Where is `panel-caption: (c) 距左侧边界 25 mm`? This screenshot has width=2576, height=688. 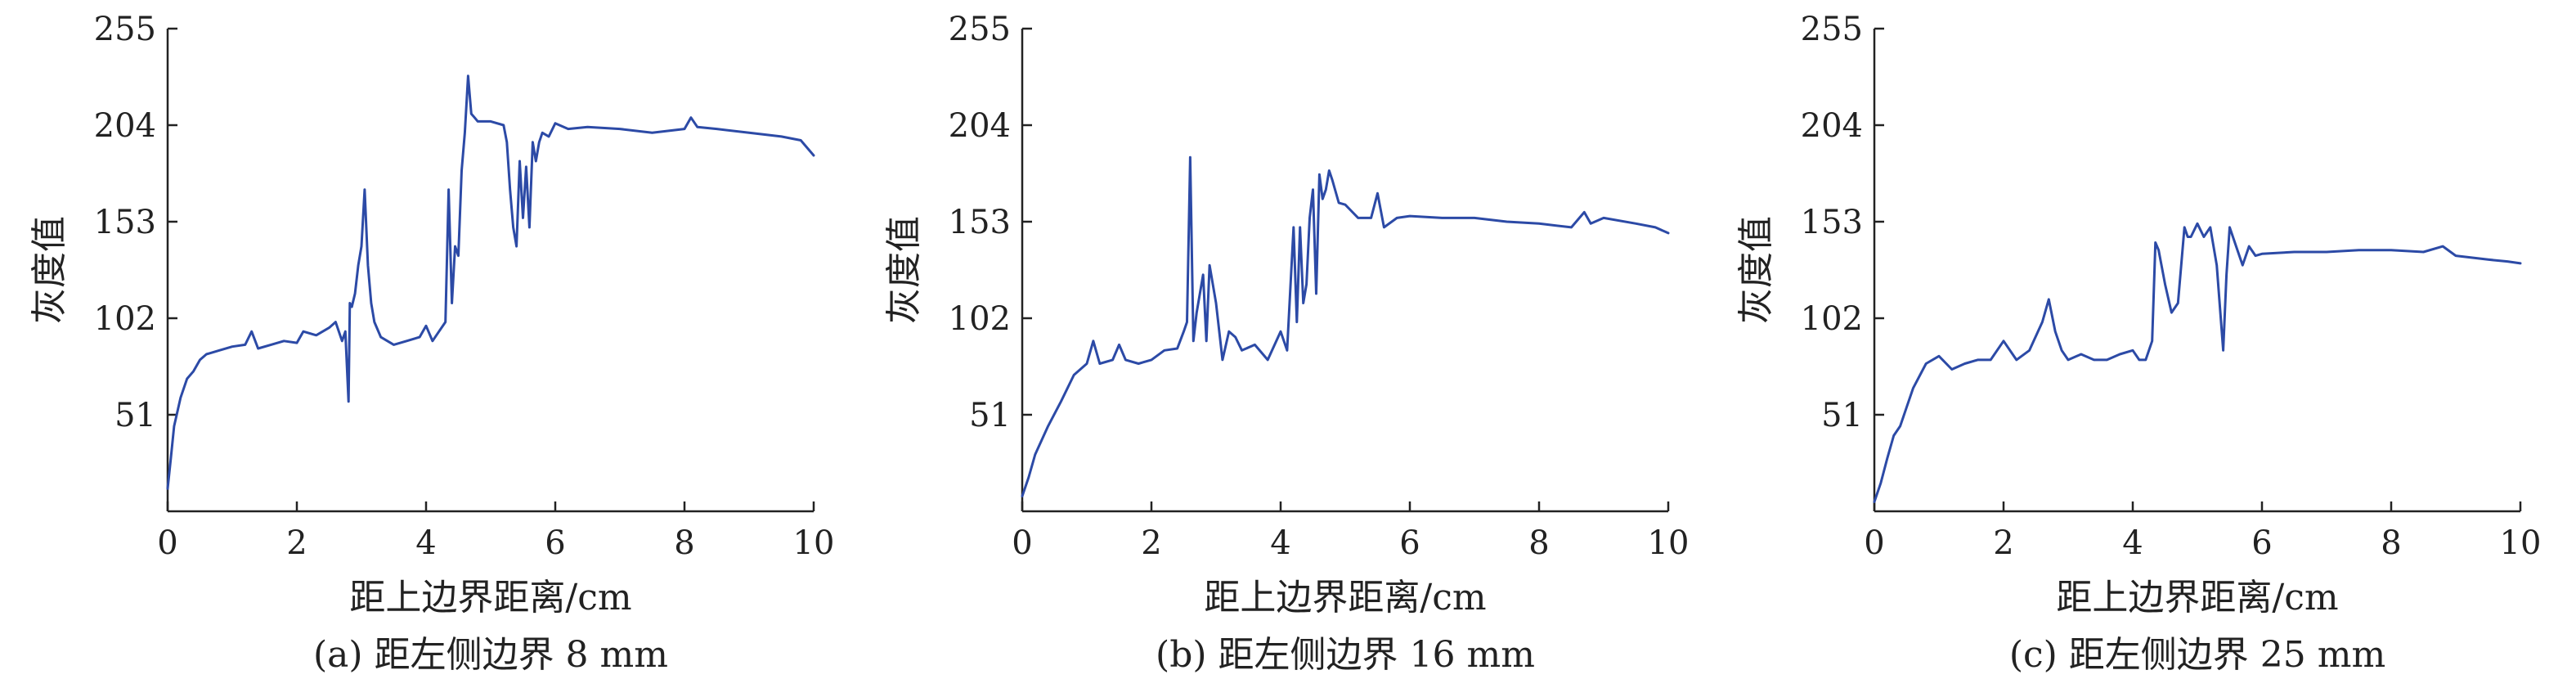 panel-caption: (c) 距左侧边界 25 mm is located at coordinates (2197, 655).